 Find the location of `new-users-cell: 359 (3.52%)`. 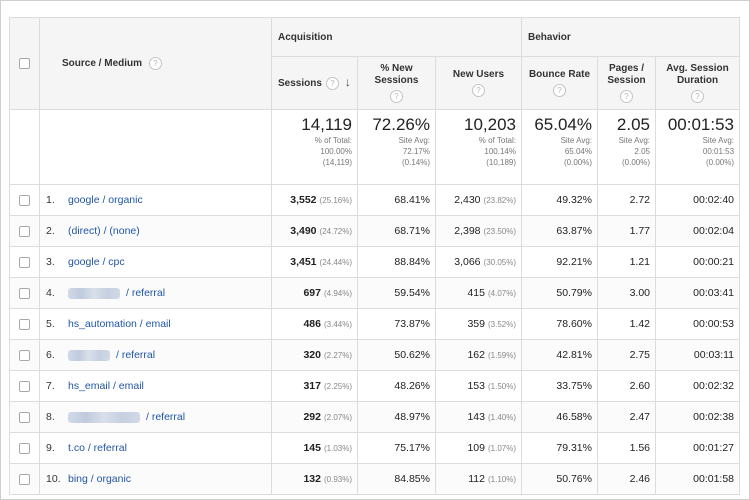

new-users-cell: 359 (3.52%) is located at coordinates (478, 324).